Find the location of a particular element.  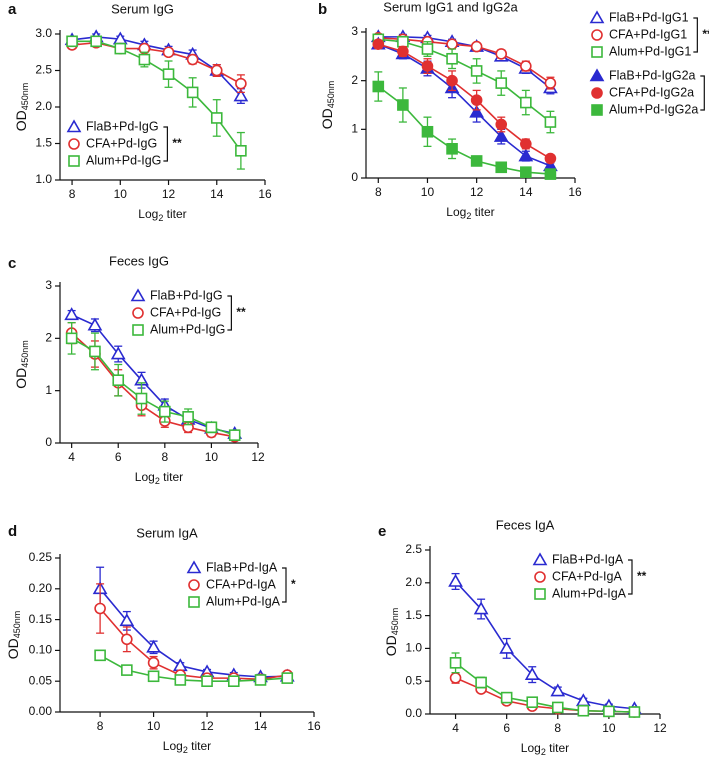

y-tick-label: 3 is located at coordinates (354, 31).